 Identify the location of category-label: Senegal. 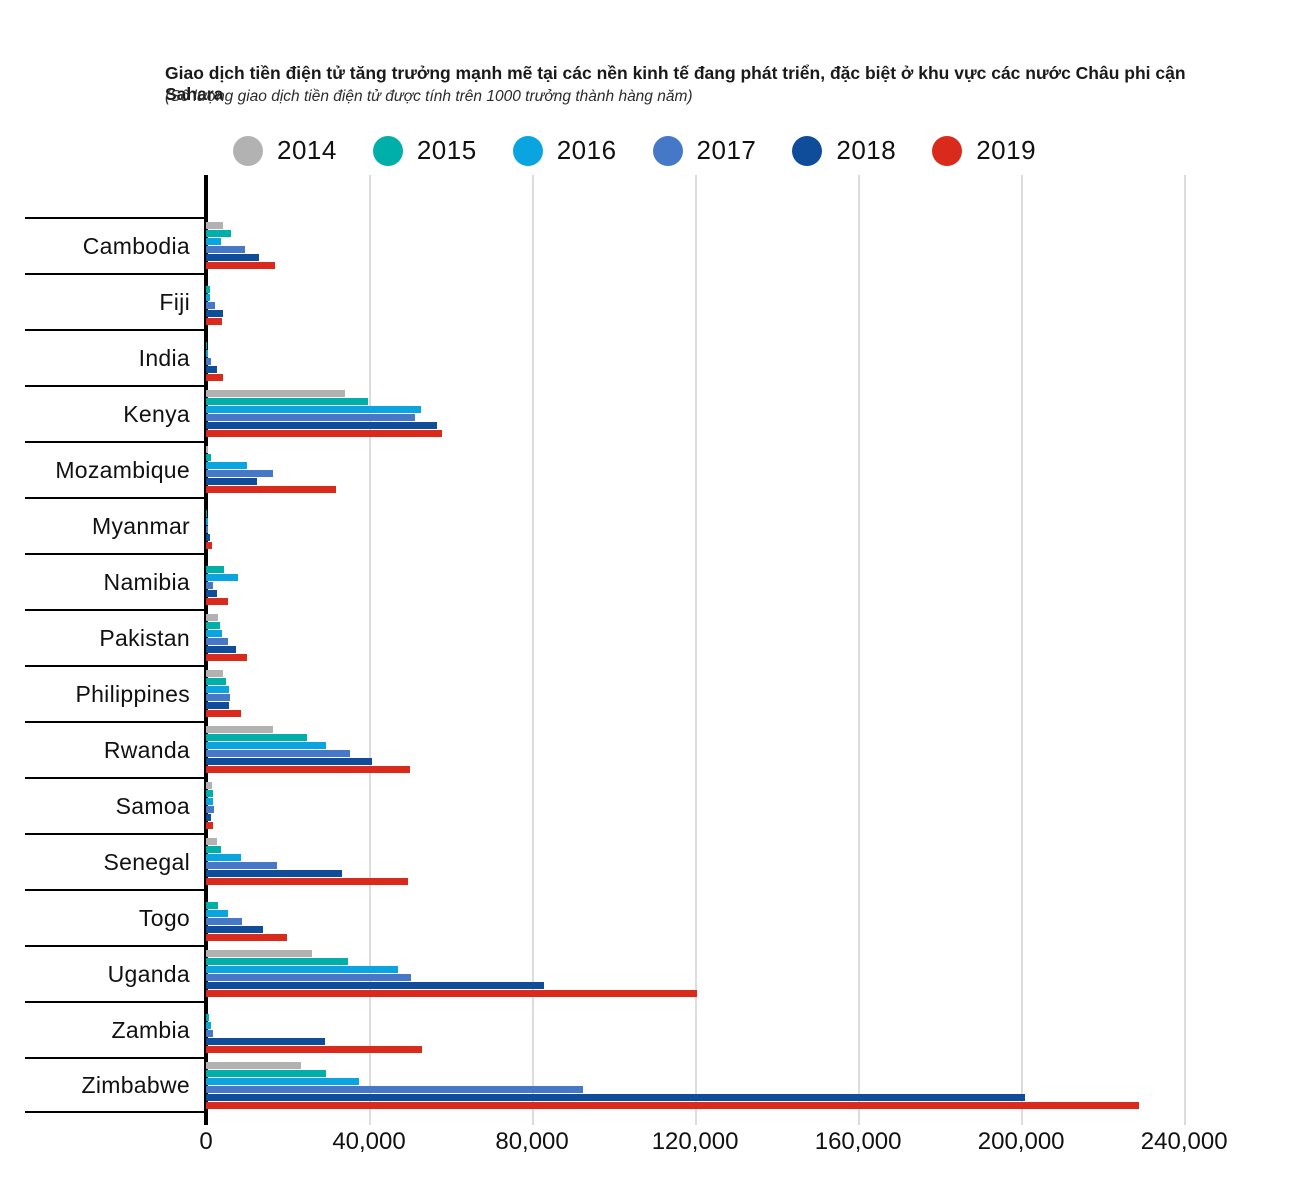
(115, 861).